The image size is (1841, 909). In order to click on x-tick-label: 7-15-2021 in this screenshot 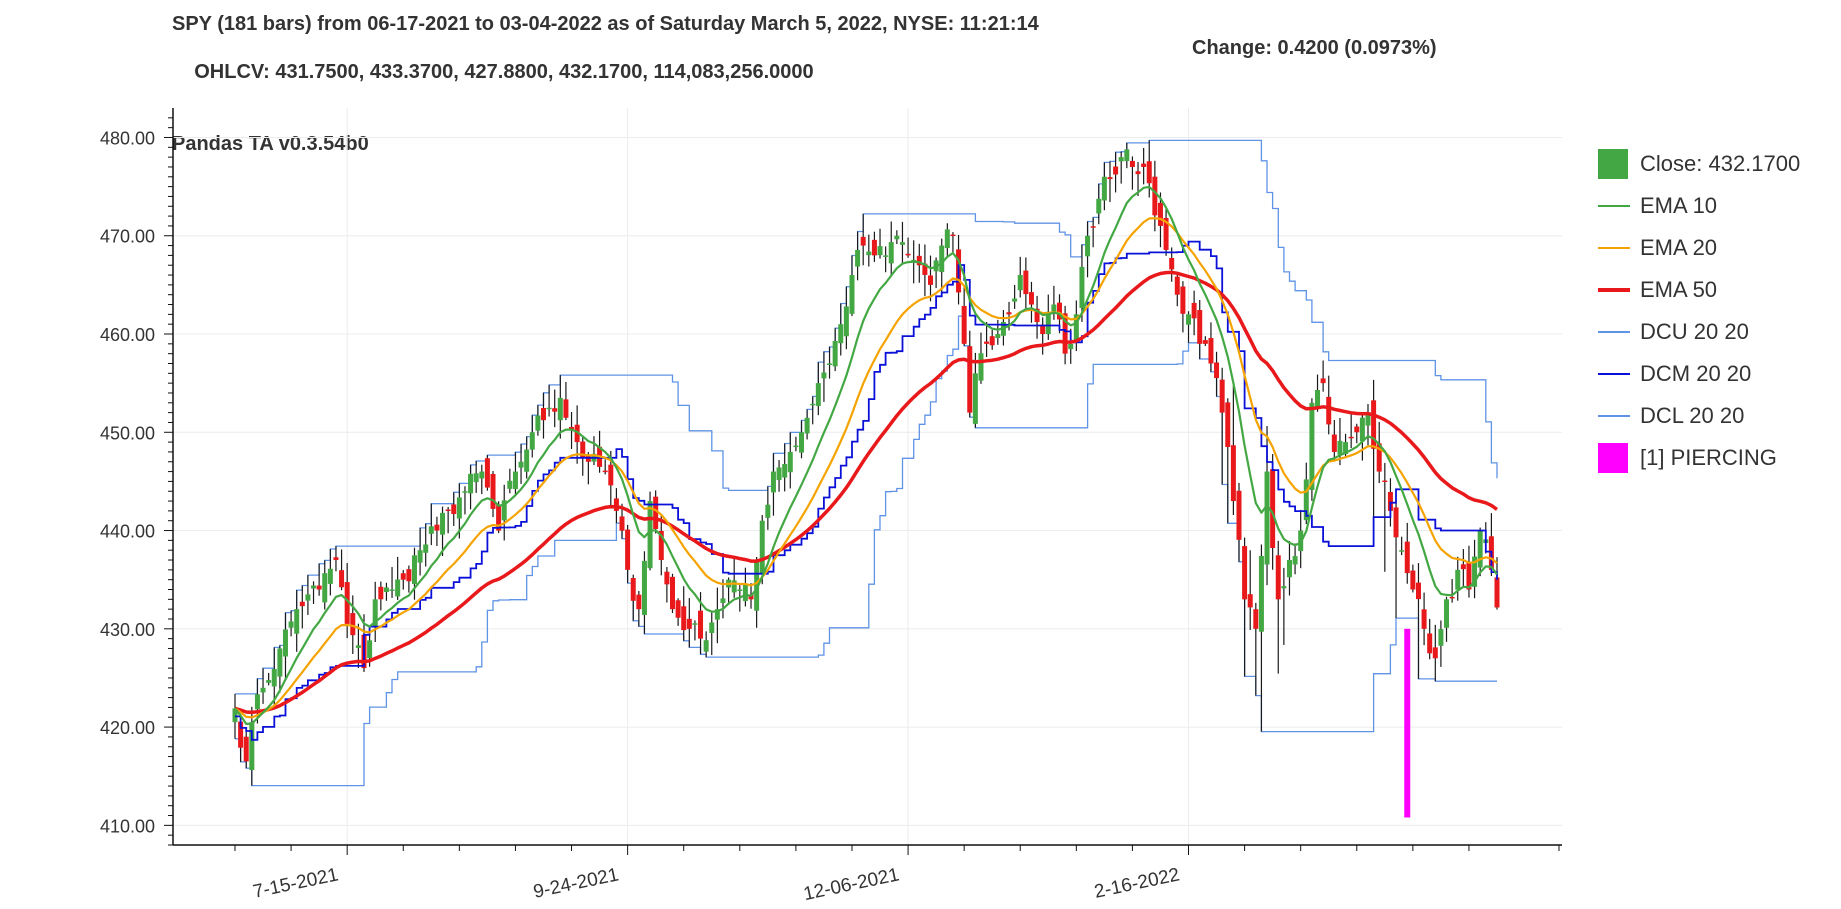, I will do `click(295, 883)`.